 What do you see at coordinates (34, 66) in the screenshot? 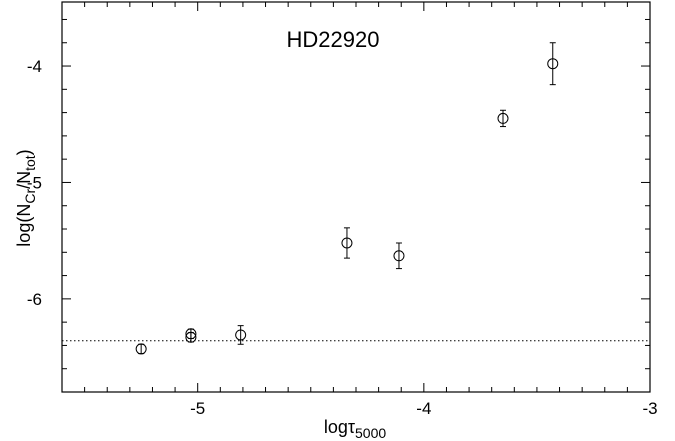
I see `y-tick-label: -4` at bounding box center [34, 66].